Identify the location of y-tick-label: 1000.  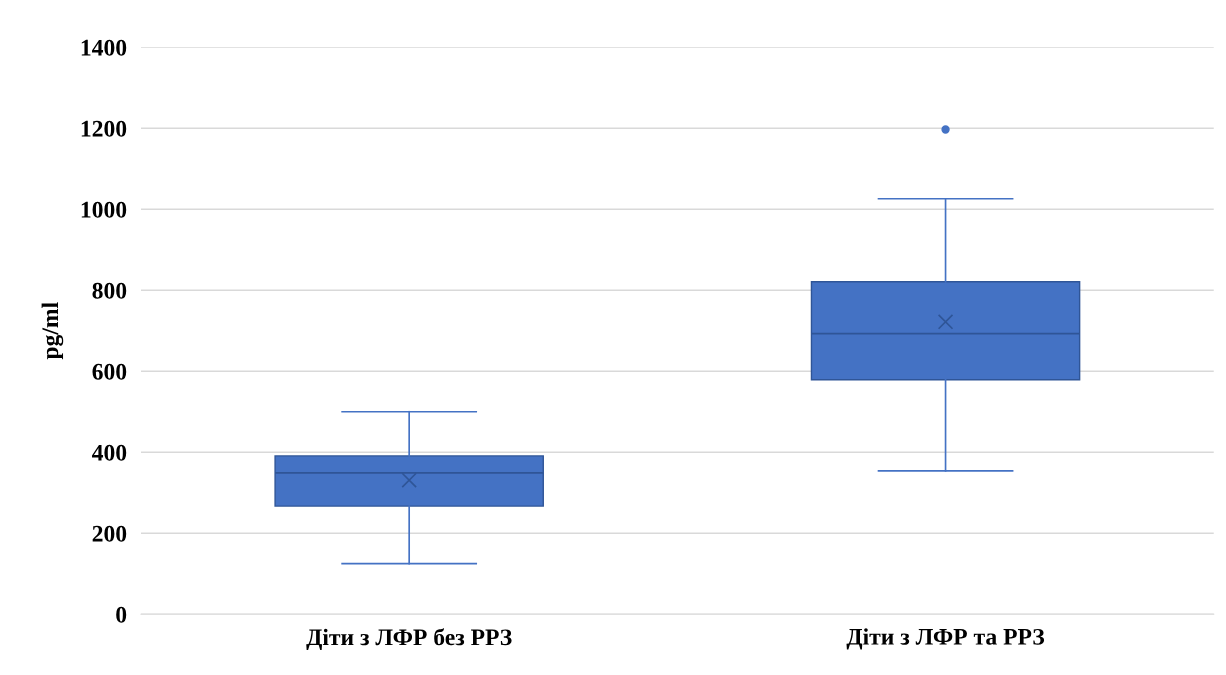
(104, 209).